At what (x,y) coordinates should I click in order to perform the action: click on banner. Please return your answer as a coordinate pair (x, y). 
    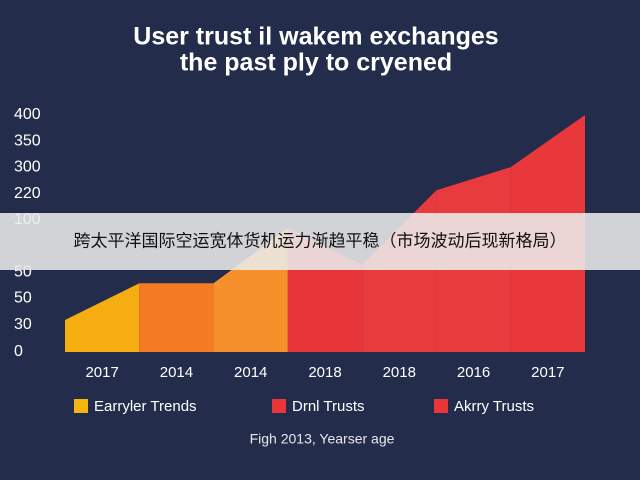
    Looking at the image, I should click on (320, 241).